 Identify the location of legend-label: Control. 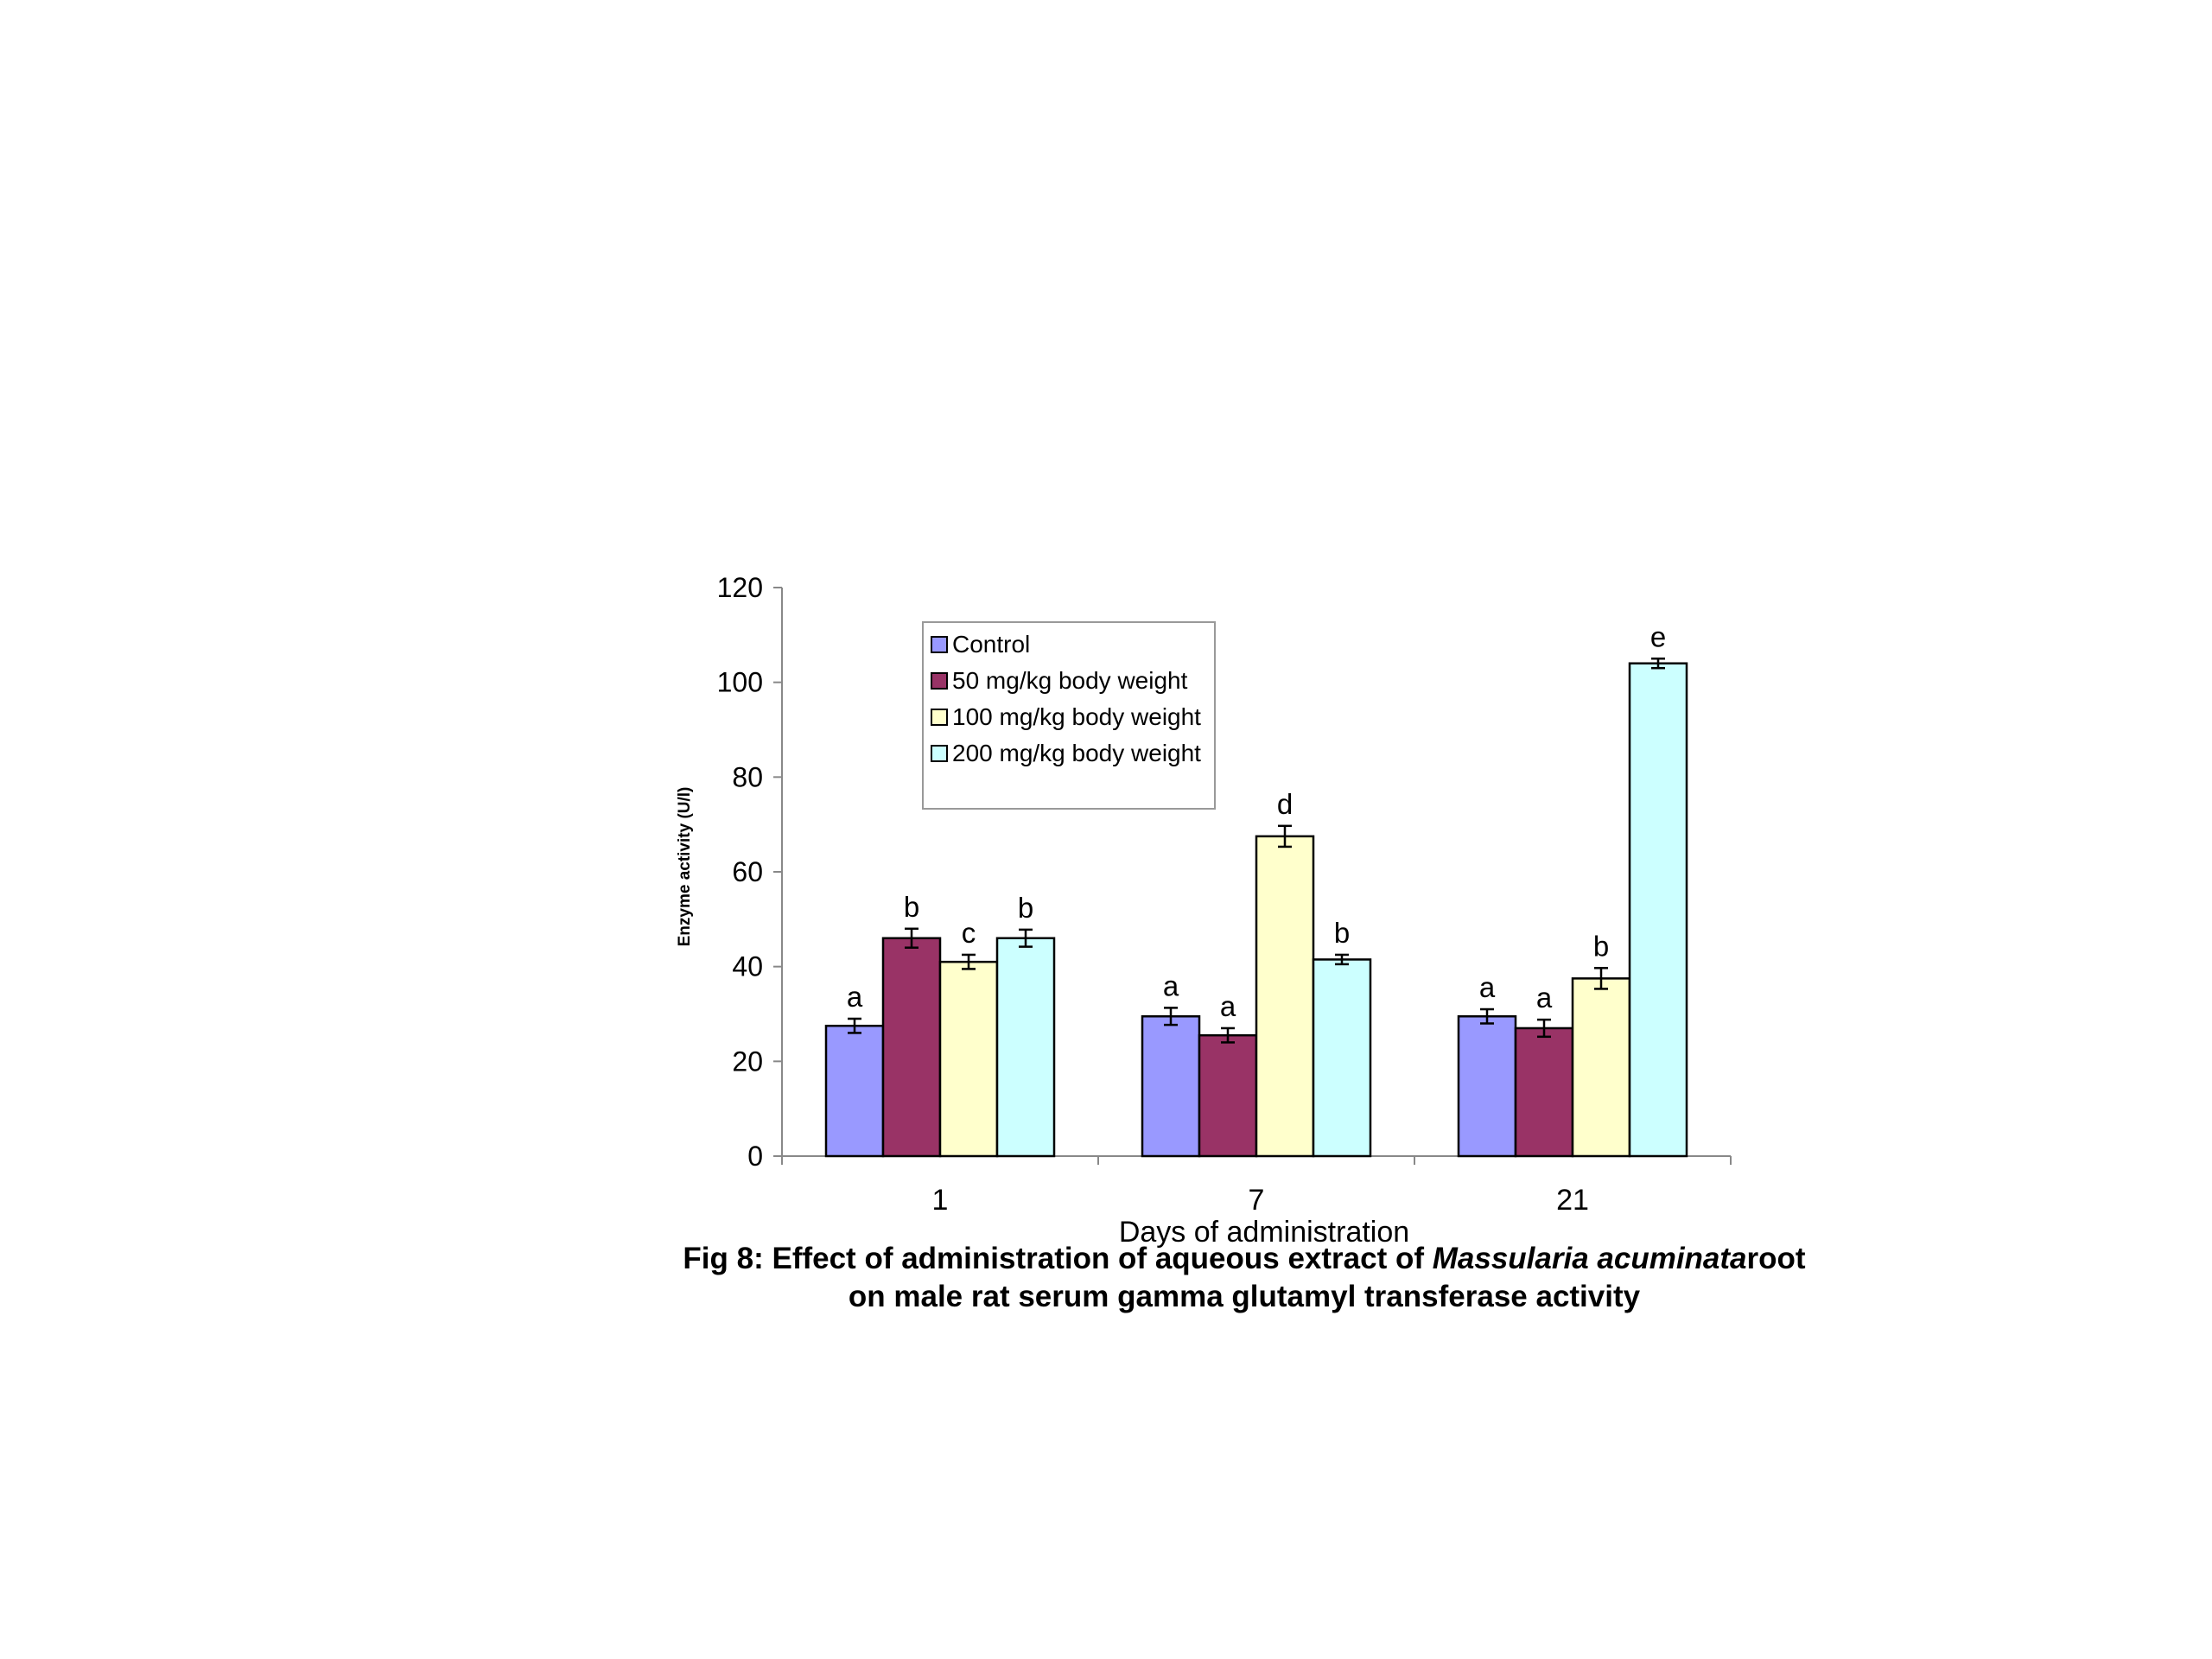
(991, 644).